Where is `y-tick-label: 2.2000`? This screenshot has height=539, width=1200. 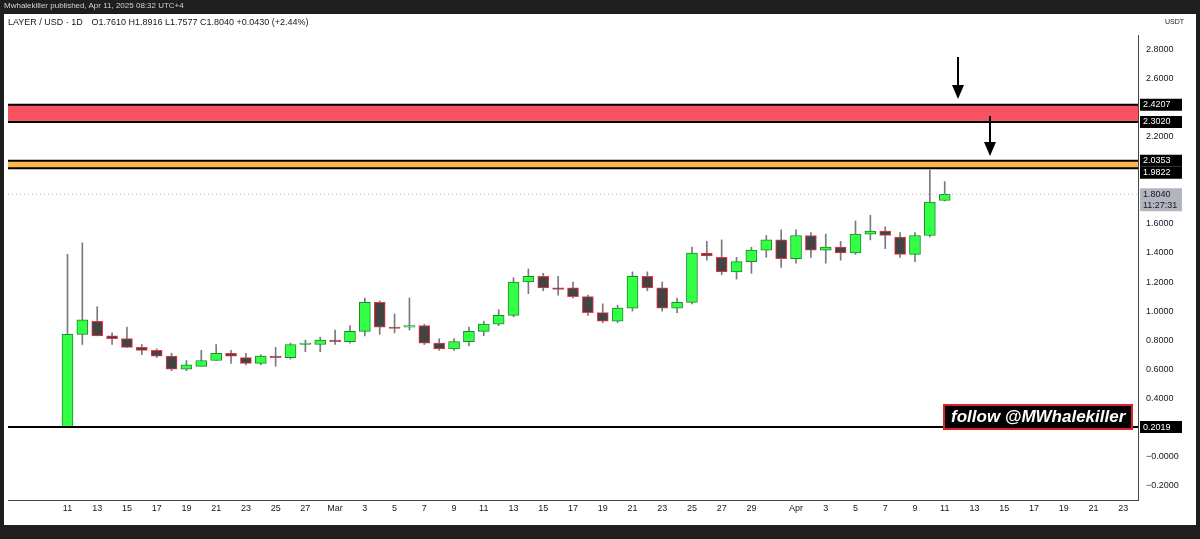
y-tick-label: 2.2000 is located at coordinates (1160, 136).